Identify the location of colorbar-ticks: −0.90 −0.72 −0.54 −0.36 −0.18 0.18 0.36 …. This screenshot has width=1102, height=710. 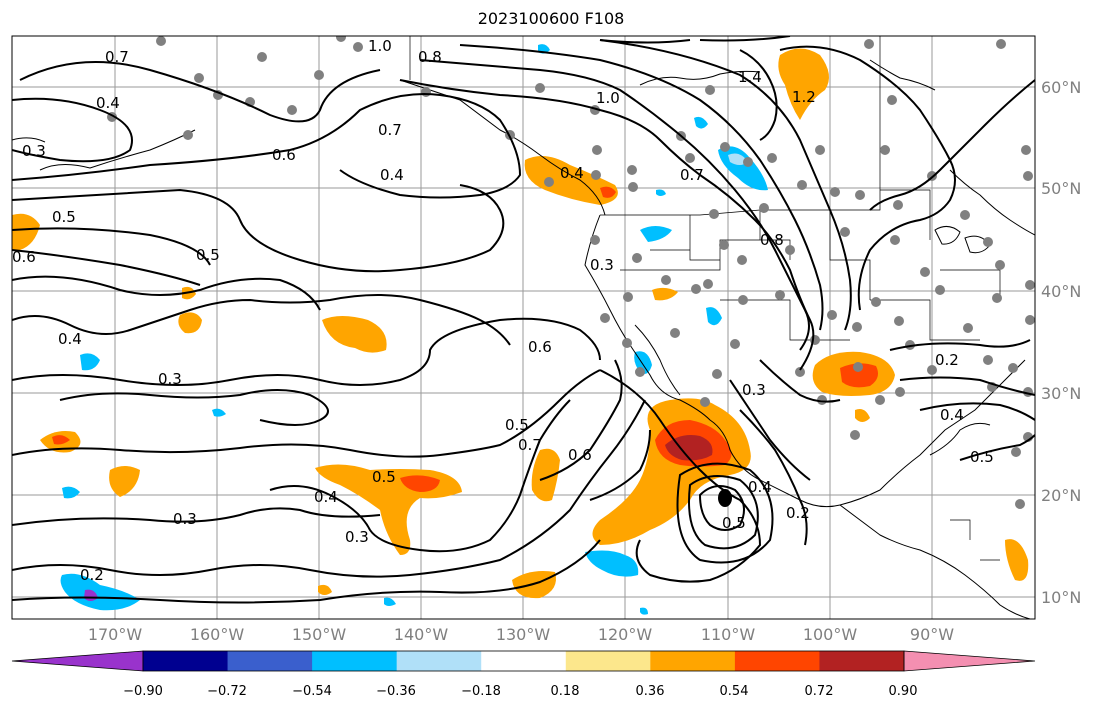
(520, 691).